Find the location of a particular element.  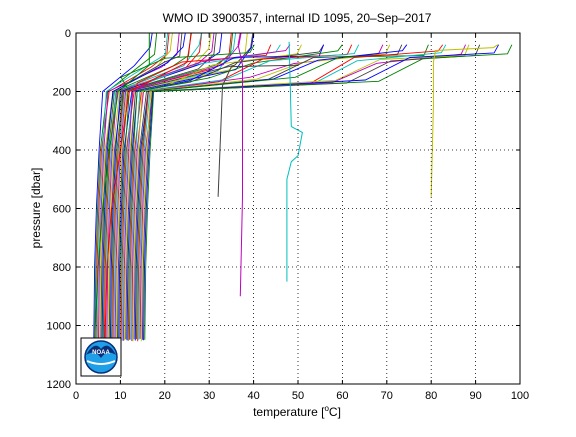

x-axis-label-suffix: C] is located at coordinates (335, 412).